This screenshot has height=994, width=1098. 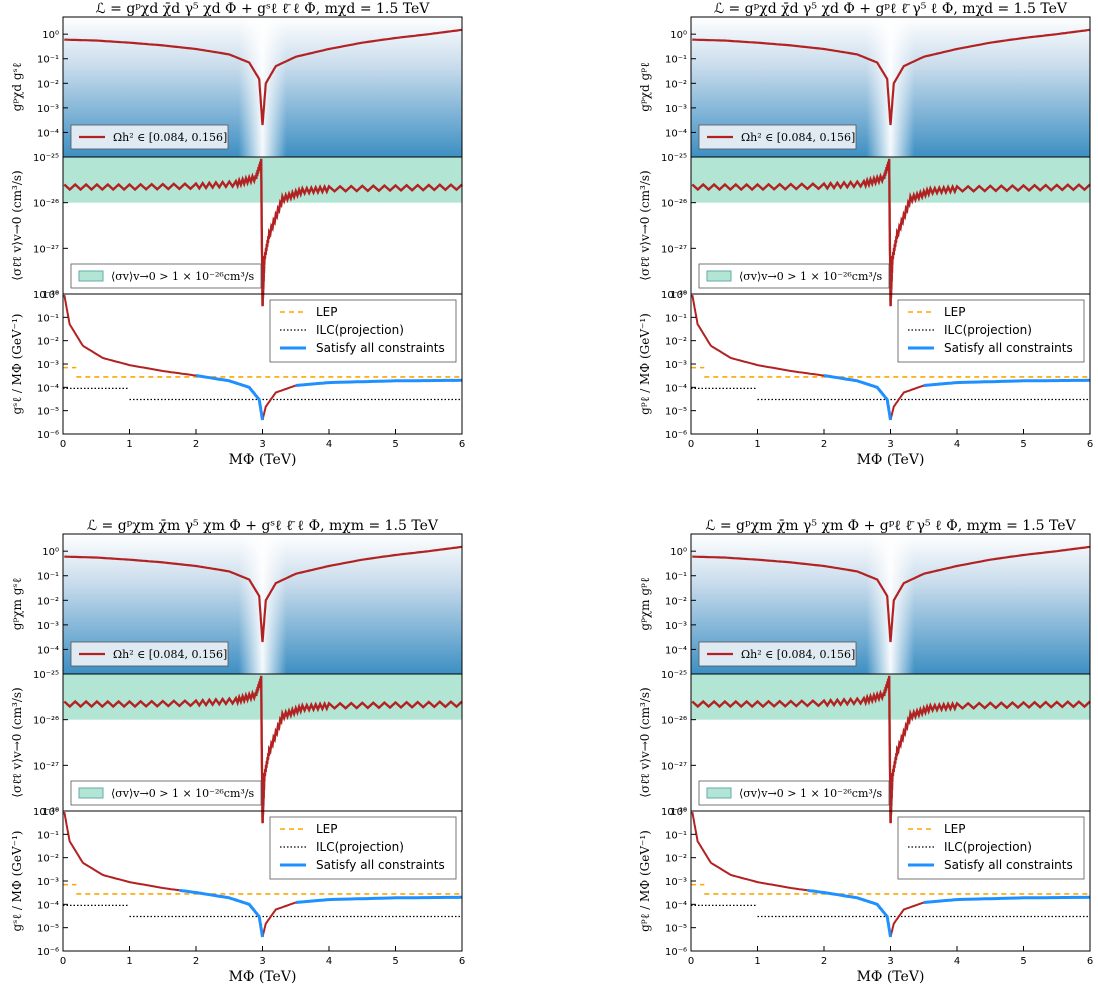 What do you see at coordinates (676, 835) in the screenshot?
I see `bot-ytick-label: 10⁻¹` at bounding box center [676, 835].